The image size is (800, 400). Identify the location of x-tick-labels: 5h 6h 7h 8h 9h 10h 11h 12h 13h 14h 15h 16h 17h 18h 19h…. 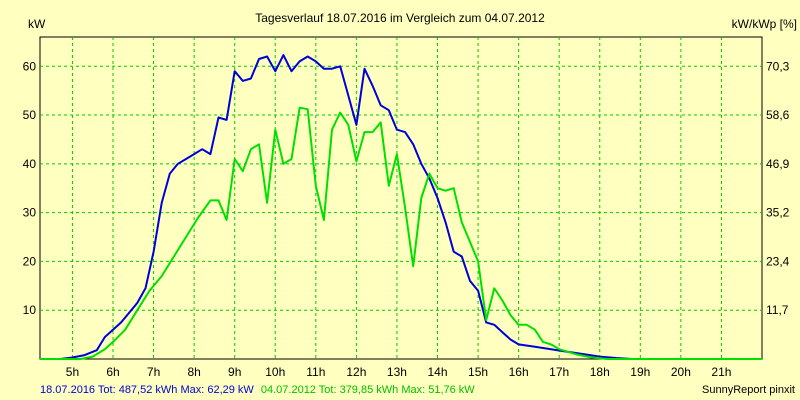
(399, 372).